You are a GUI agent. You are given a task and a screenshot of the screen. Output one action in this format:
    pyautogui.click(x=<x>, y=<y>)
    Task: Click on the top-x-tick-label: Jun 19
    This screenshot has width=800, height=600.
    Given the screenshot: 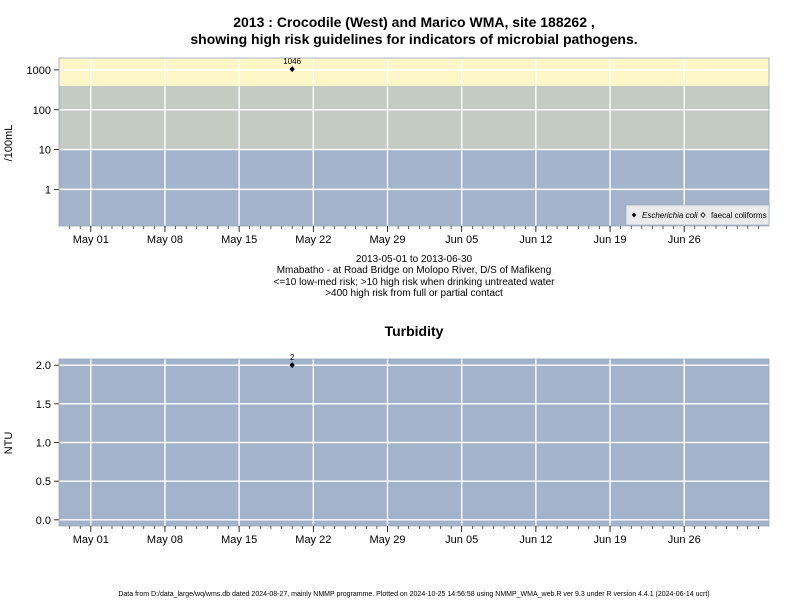 What is the action you would take?
    pyautogui.click(x=610, y=240)
    